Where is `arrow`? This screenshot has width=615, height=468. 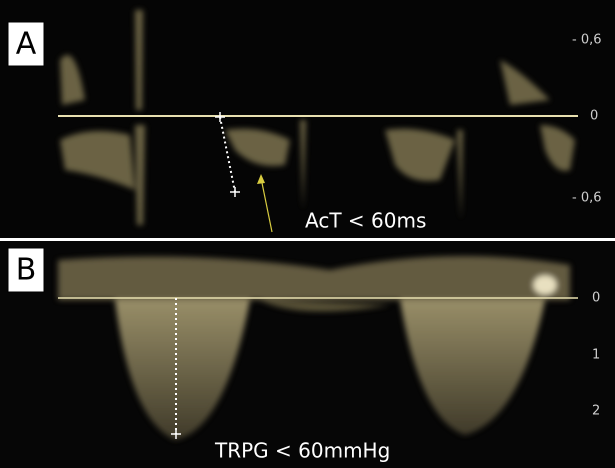 arrow is located at coordinates (266, 205).